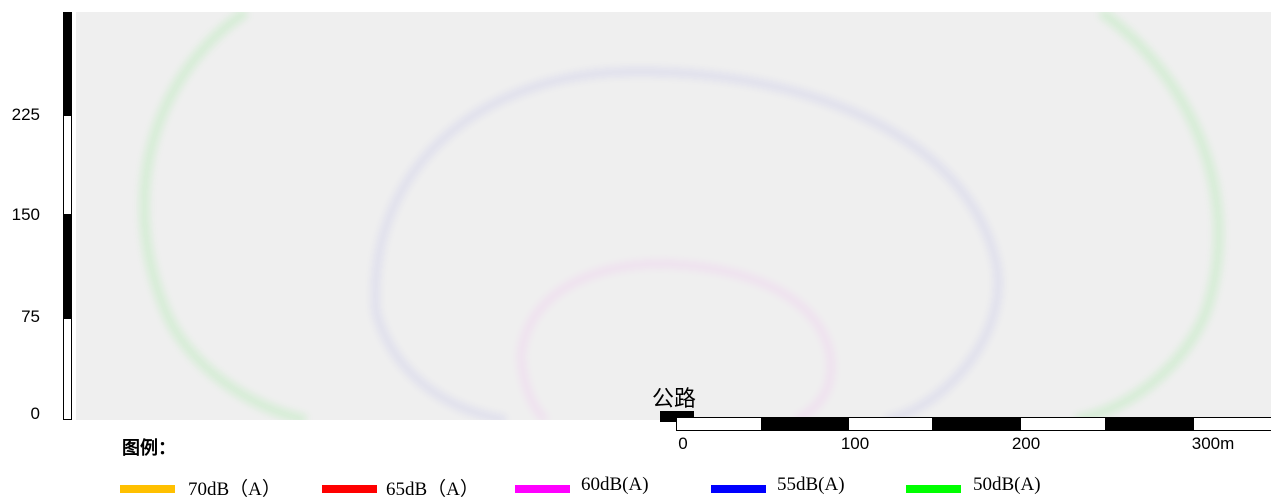 The image size is (1271, 501). What do you see at coordinates (855, 443) in the screenshot?
I see `x-tick-label: 100` at bounding box center [855, 443].